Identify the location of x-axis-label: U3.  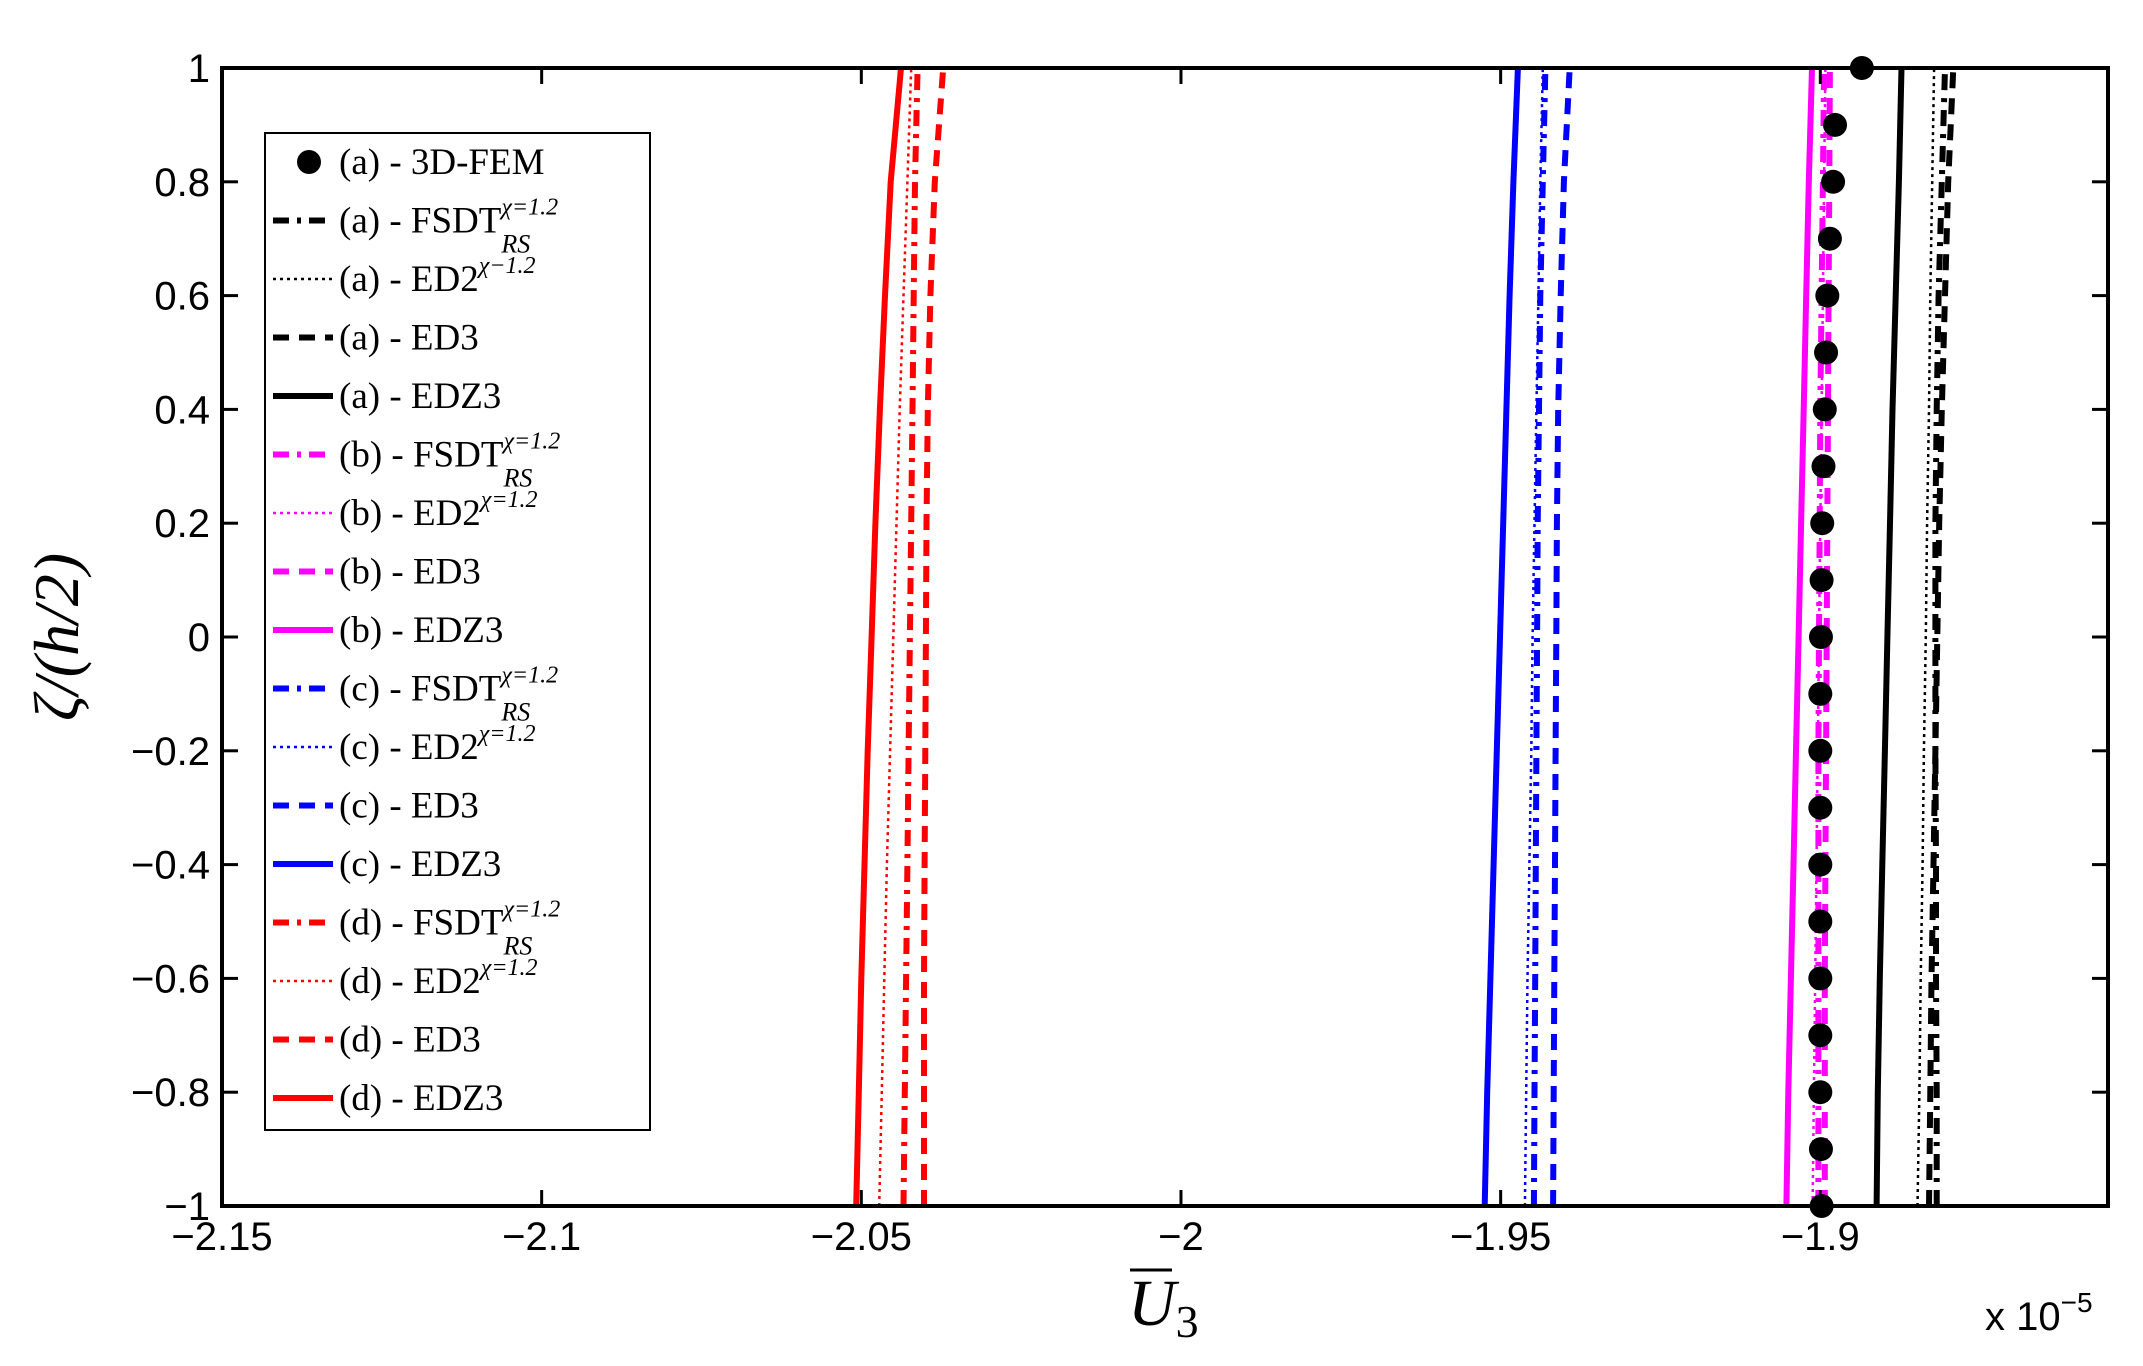
(1163, 1307).